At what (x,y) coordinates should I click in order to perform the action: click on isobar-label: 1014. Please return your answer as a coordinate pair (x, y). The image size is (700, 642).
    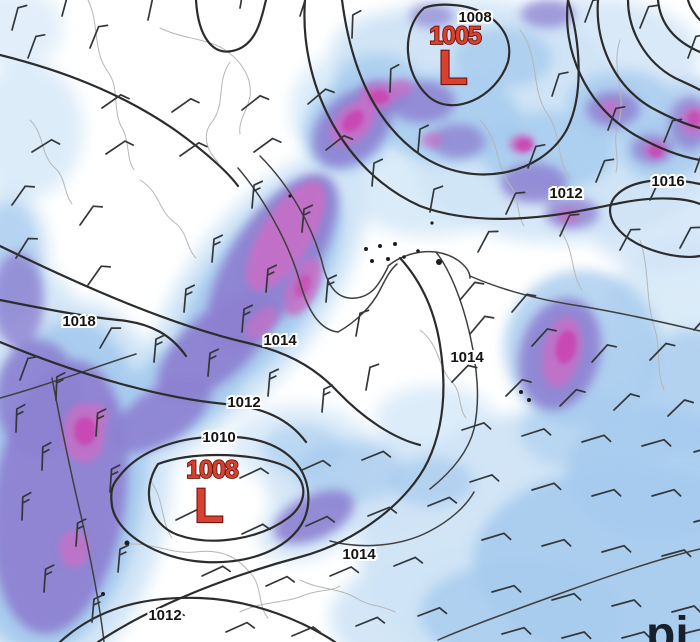
    Looking at the image, I should click on (359, 554).